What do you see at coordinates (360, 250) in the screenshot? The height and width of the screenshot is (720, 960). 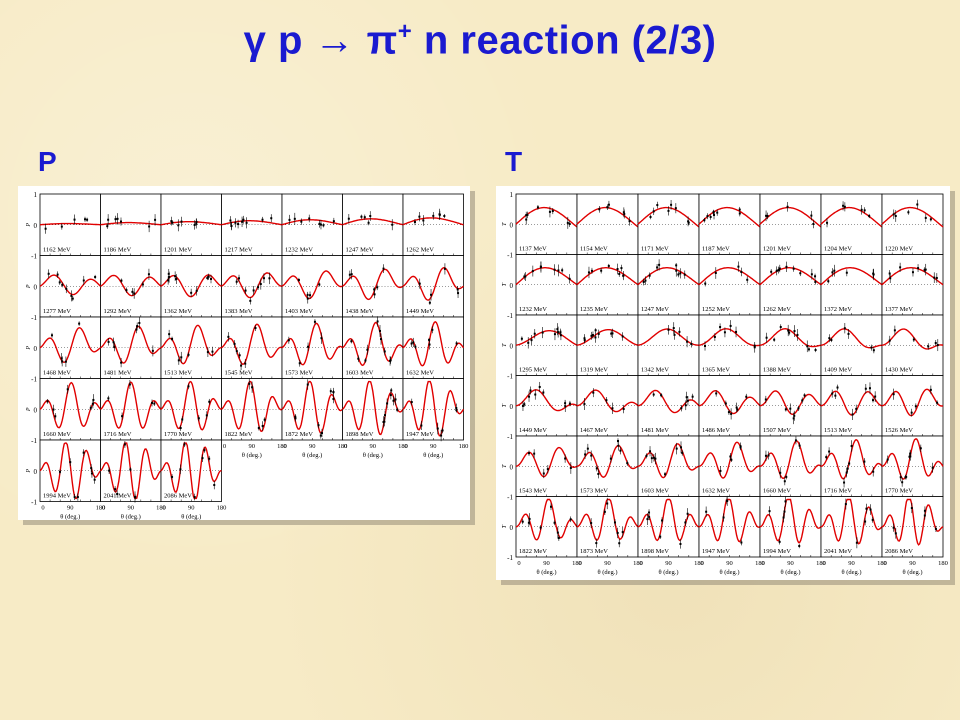 I see `energy-label: 1247 MeV` at bounding box center [360, 250].